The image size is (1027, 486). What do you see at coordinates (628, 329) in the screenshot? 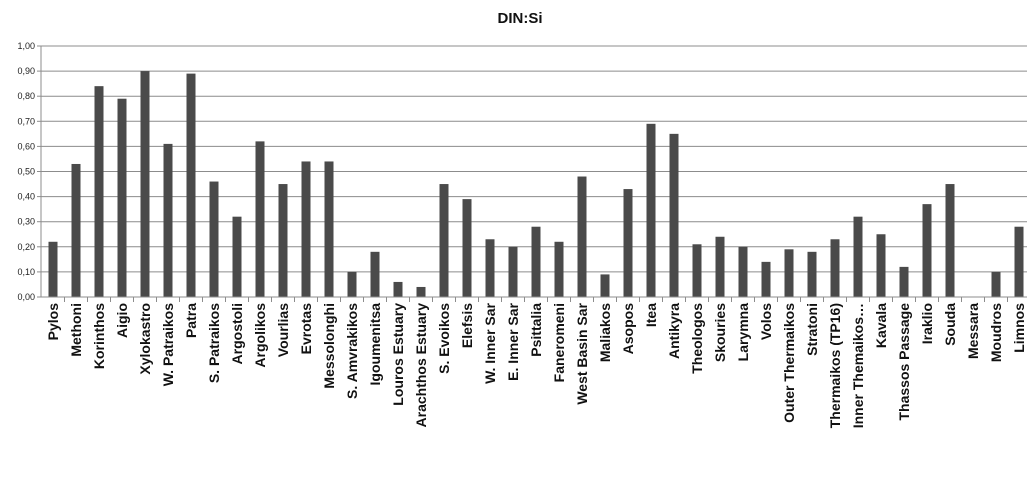
I see `x-tick-label: Asopos` at bounding box center [628, 329].